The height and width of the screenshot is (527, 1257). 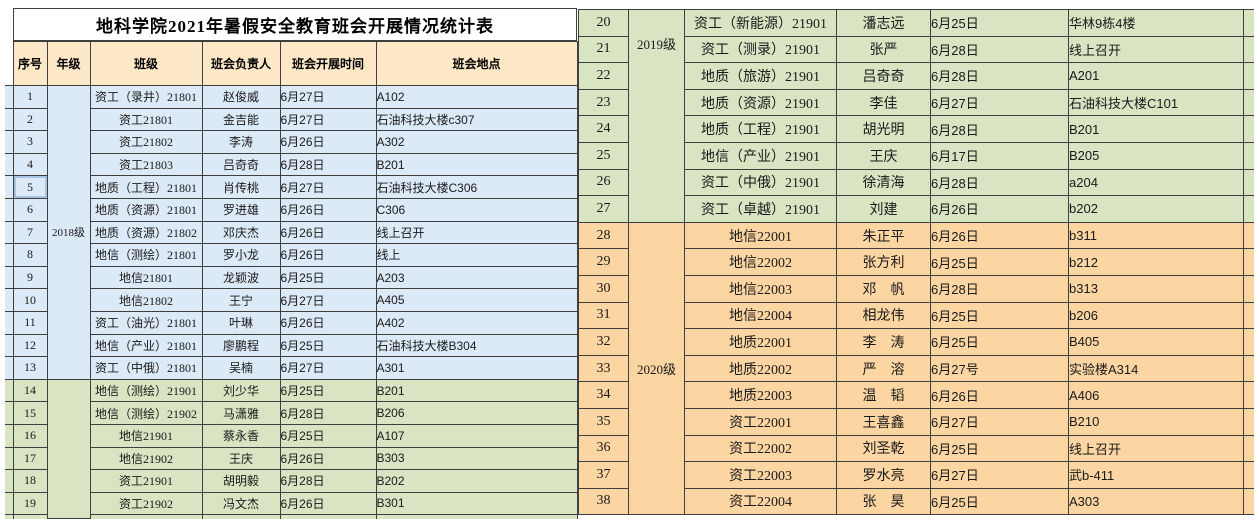 I want to click on cell-leader: 李 涛, so click(x=883, y=342).